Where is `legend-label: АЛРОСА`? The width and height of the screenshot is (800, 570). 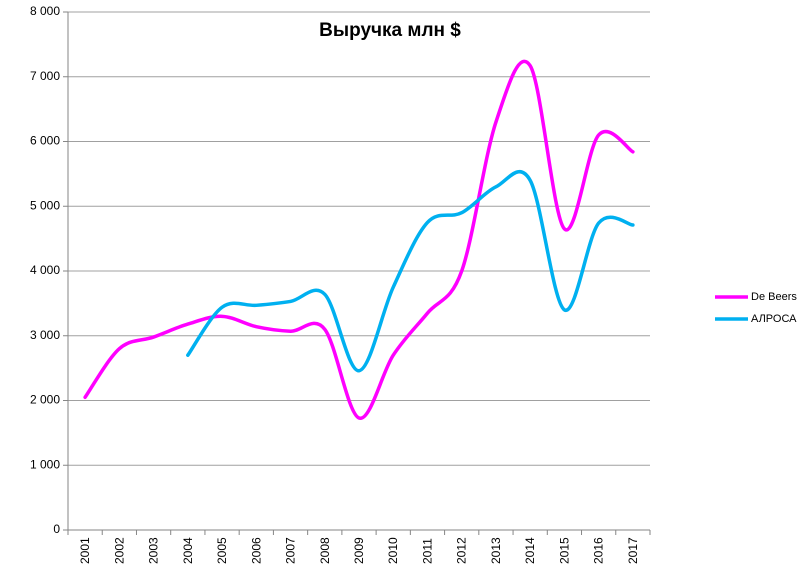
legend-label: АЛРОСА is located at coordinates (774, 319).